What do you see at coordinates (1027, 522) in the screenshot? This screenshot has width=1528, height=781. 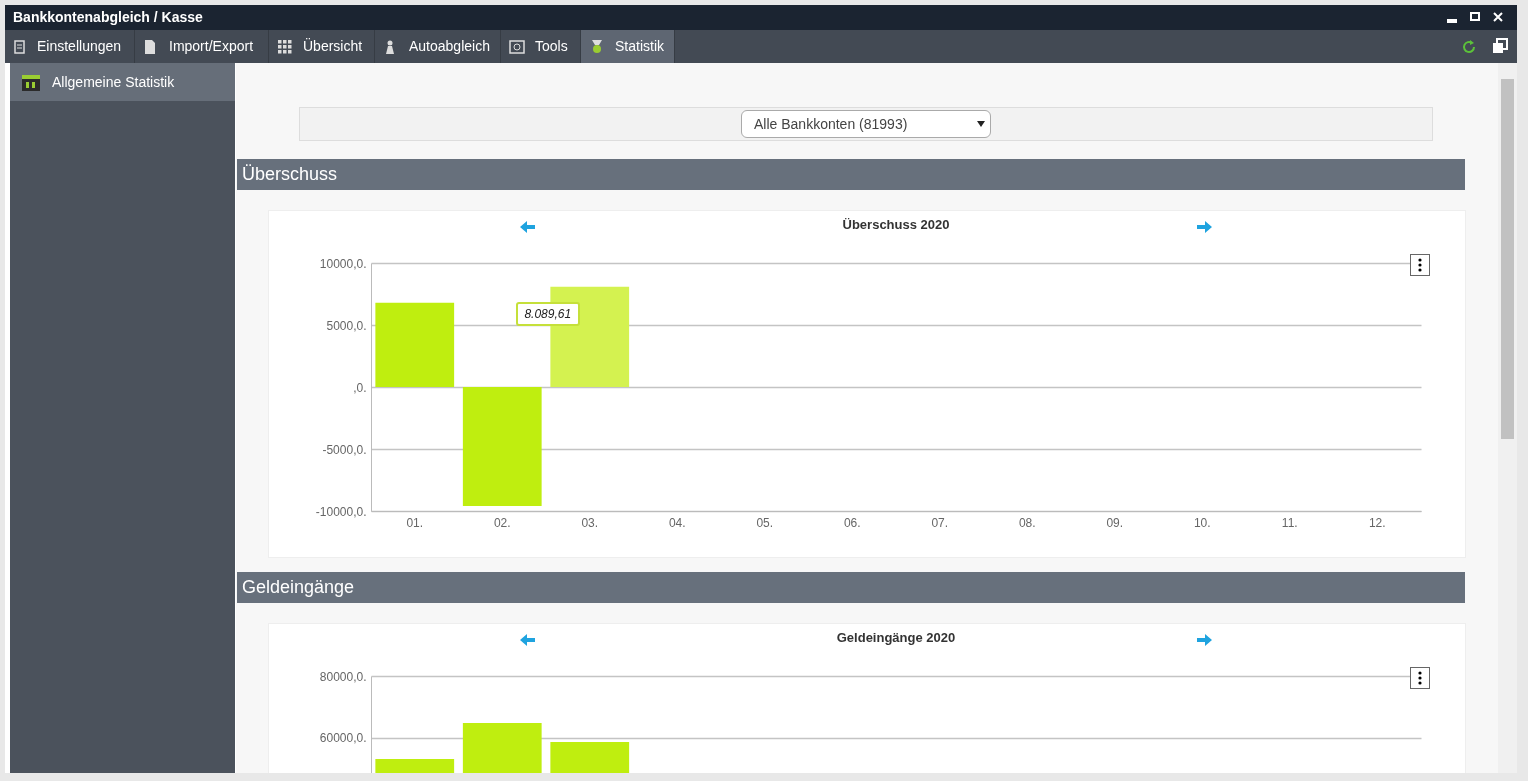 I see `x-tick-label: 08.` at bounding box center [1027, 522].